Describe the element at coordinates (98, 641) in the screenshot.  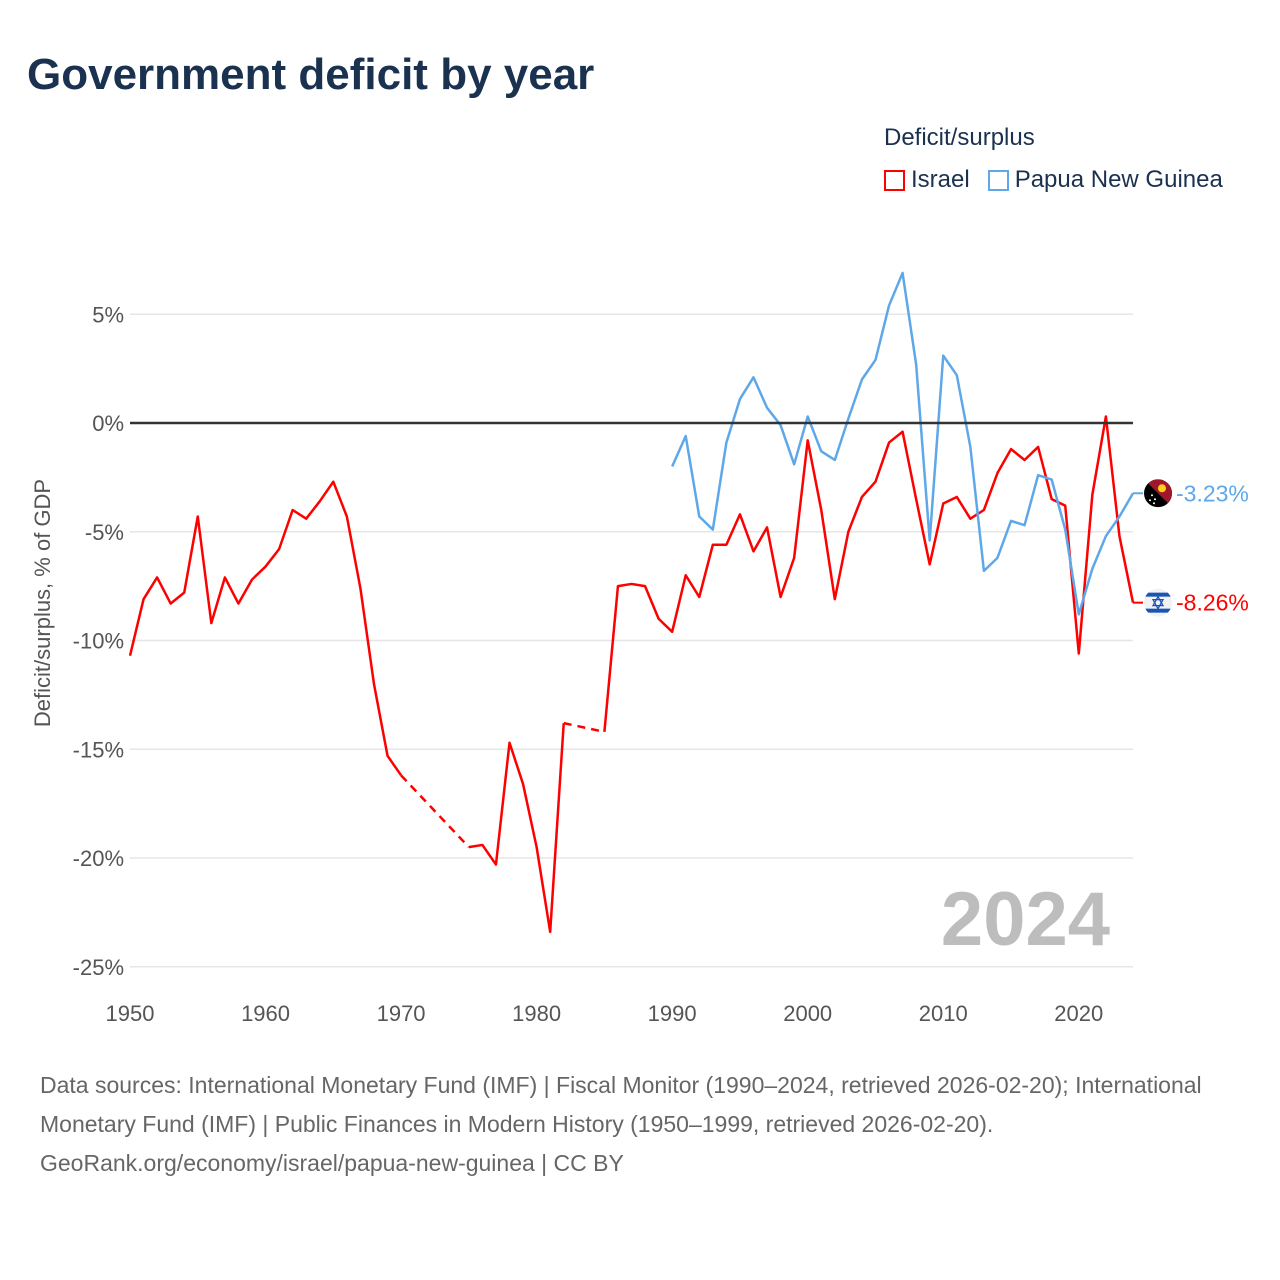
I see `y-tick-label: -10%` at that location.